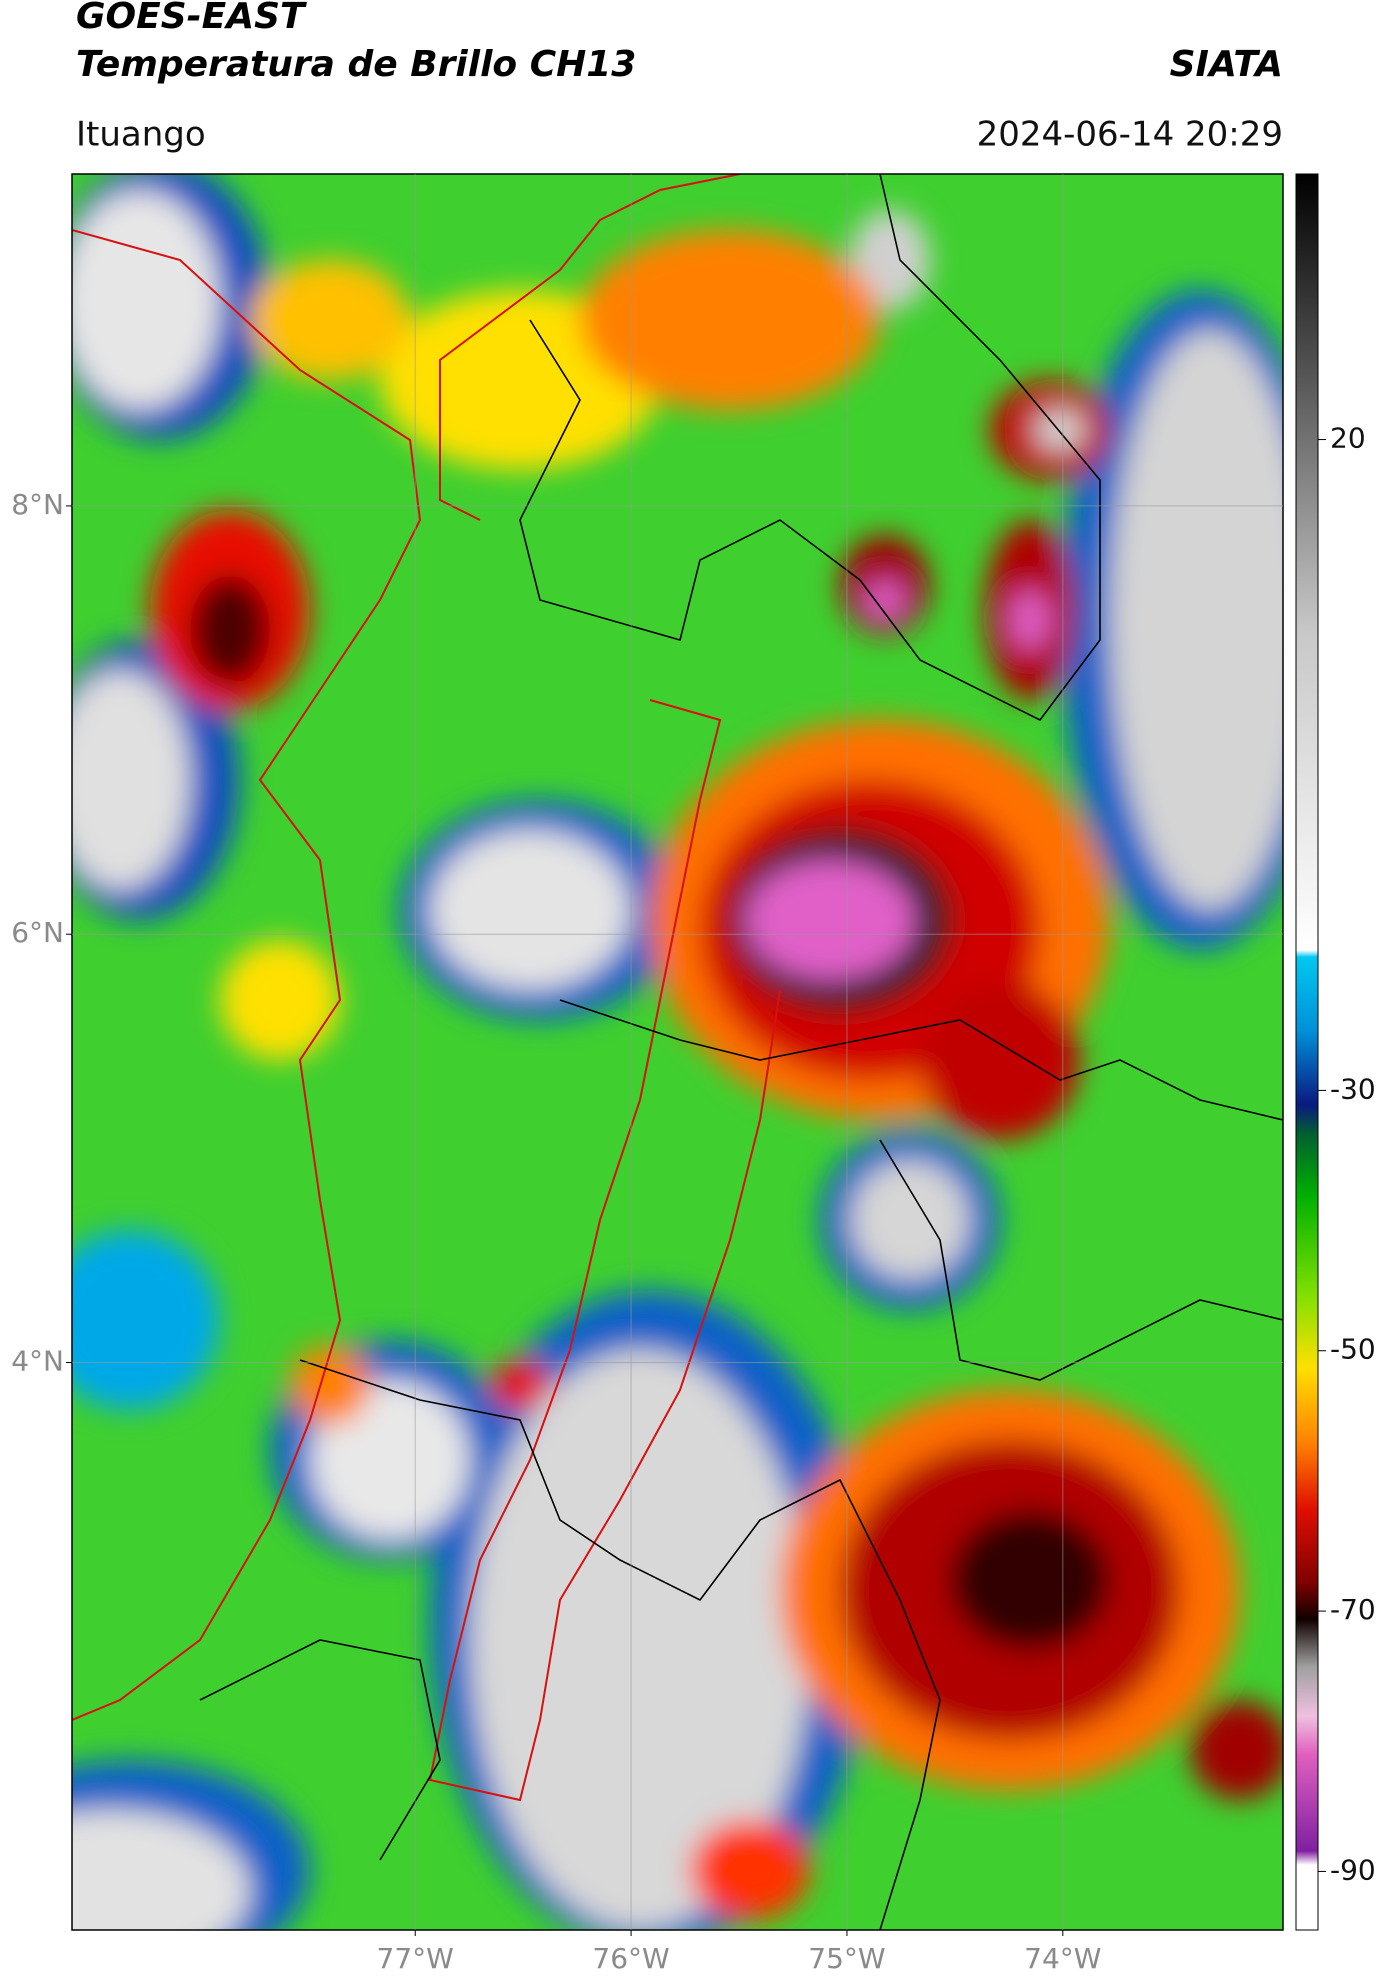 The width and height of the screenshot is (1384, 1985). I want to click on colorbar-tick-label: -70, so click(1353, 1609).